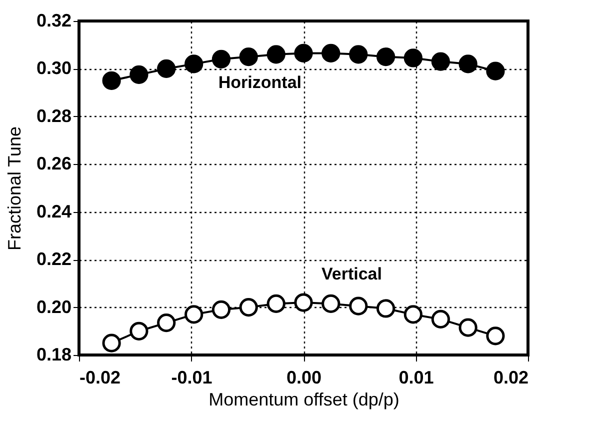 The width and height of the screenshot is (594, 424). I want to click on y-tick-label: 0.26, so click(54, 164).